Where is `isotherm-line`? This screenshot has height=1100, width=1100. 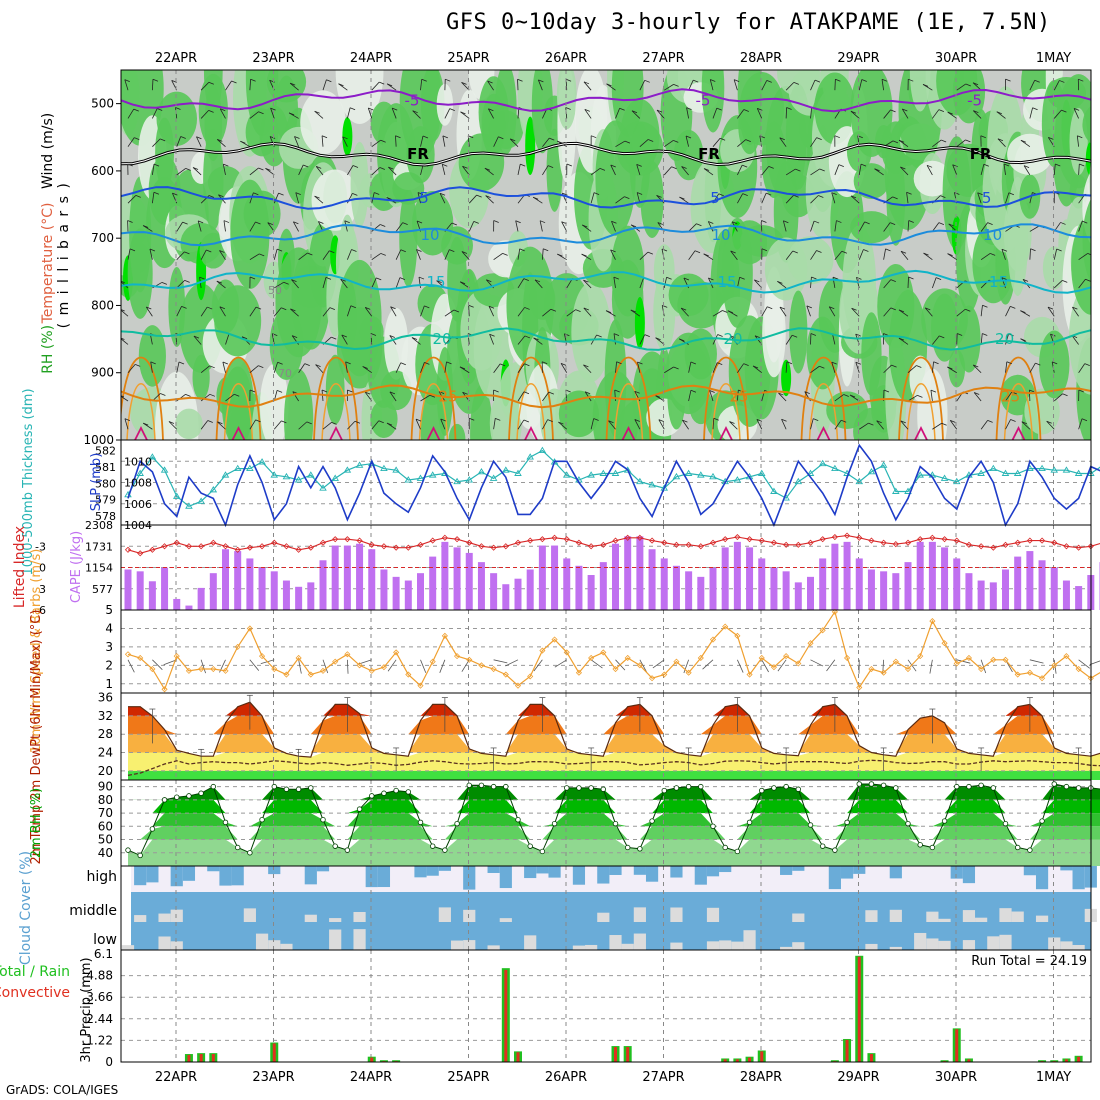
isotherm-line is located at coordinates (606, 100).